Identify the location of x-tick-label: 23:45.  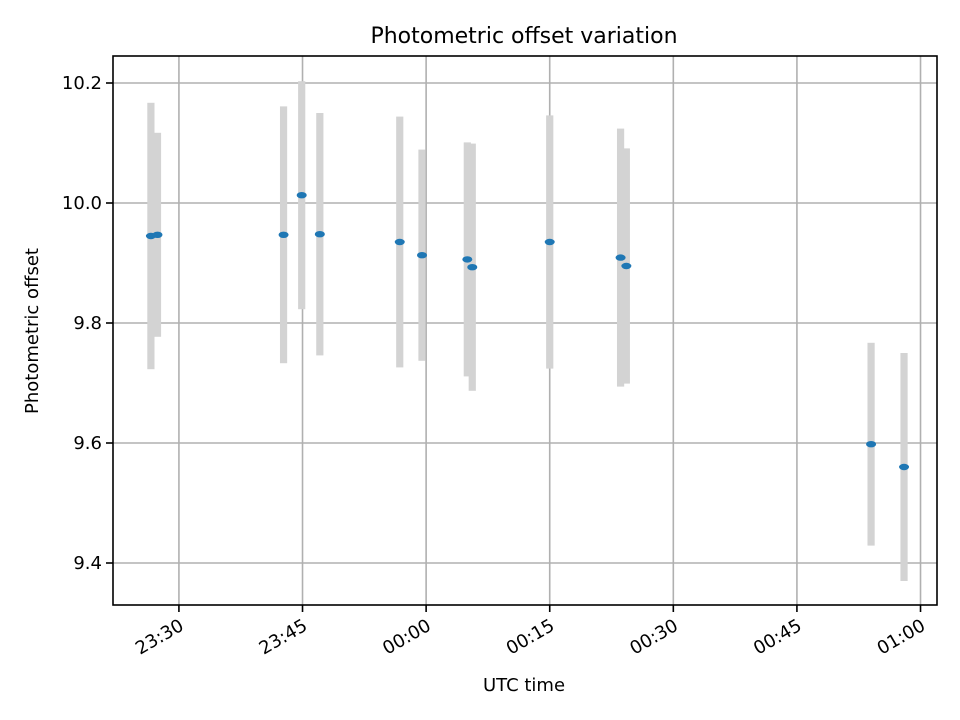
(283, 637).